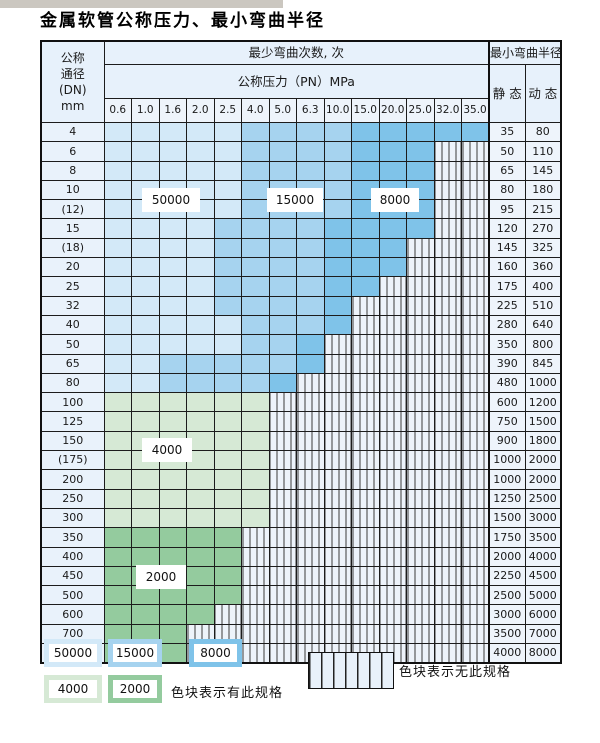 The height and width of the screenshot is (743, 600). What do you see at coordinates (72, 267) in the screenshot?
I see `dn-value: 20` at bounding box center [72, 267].